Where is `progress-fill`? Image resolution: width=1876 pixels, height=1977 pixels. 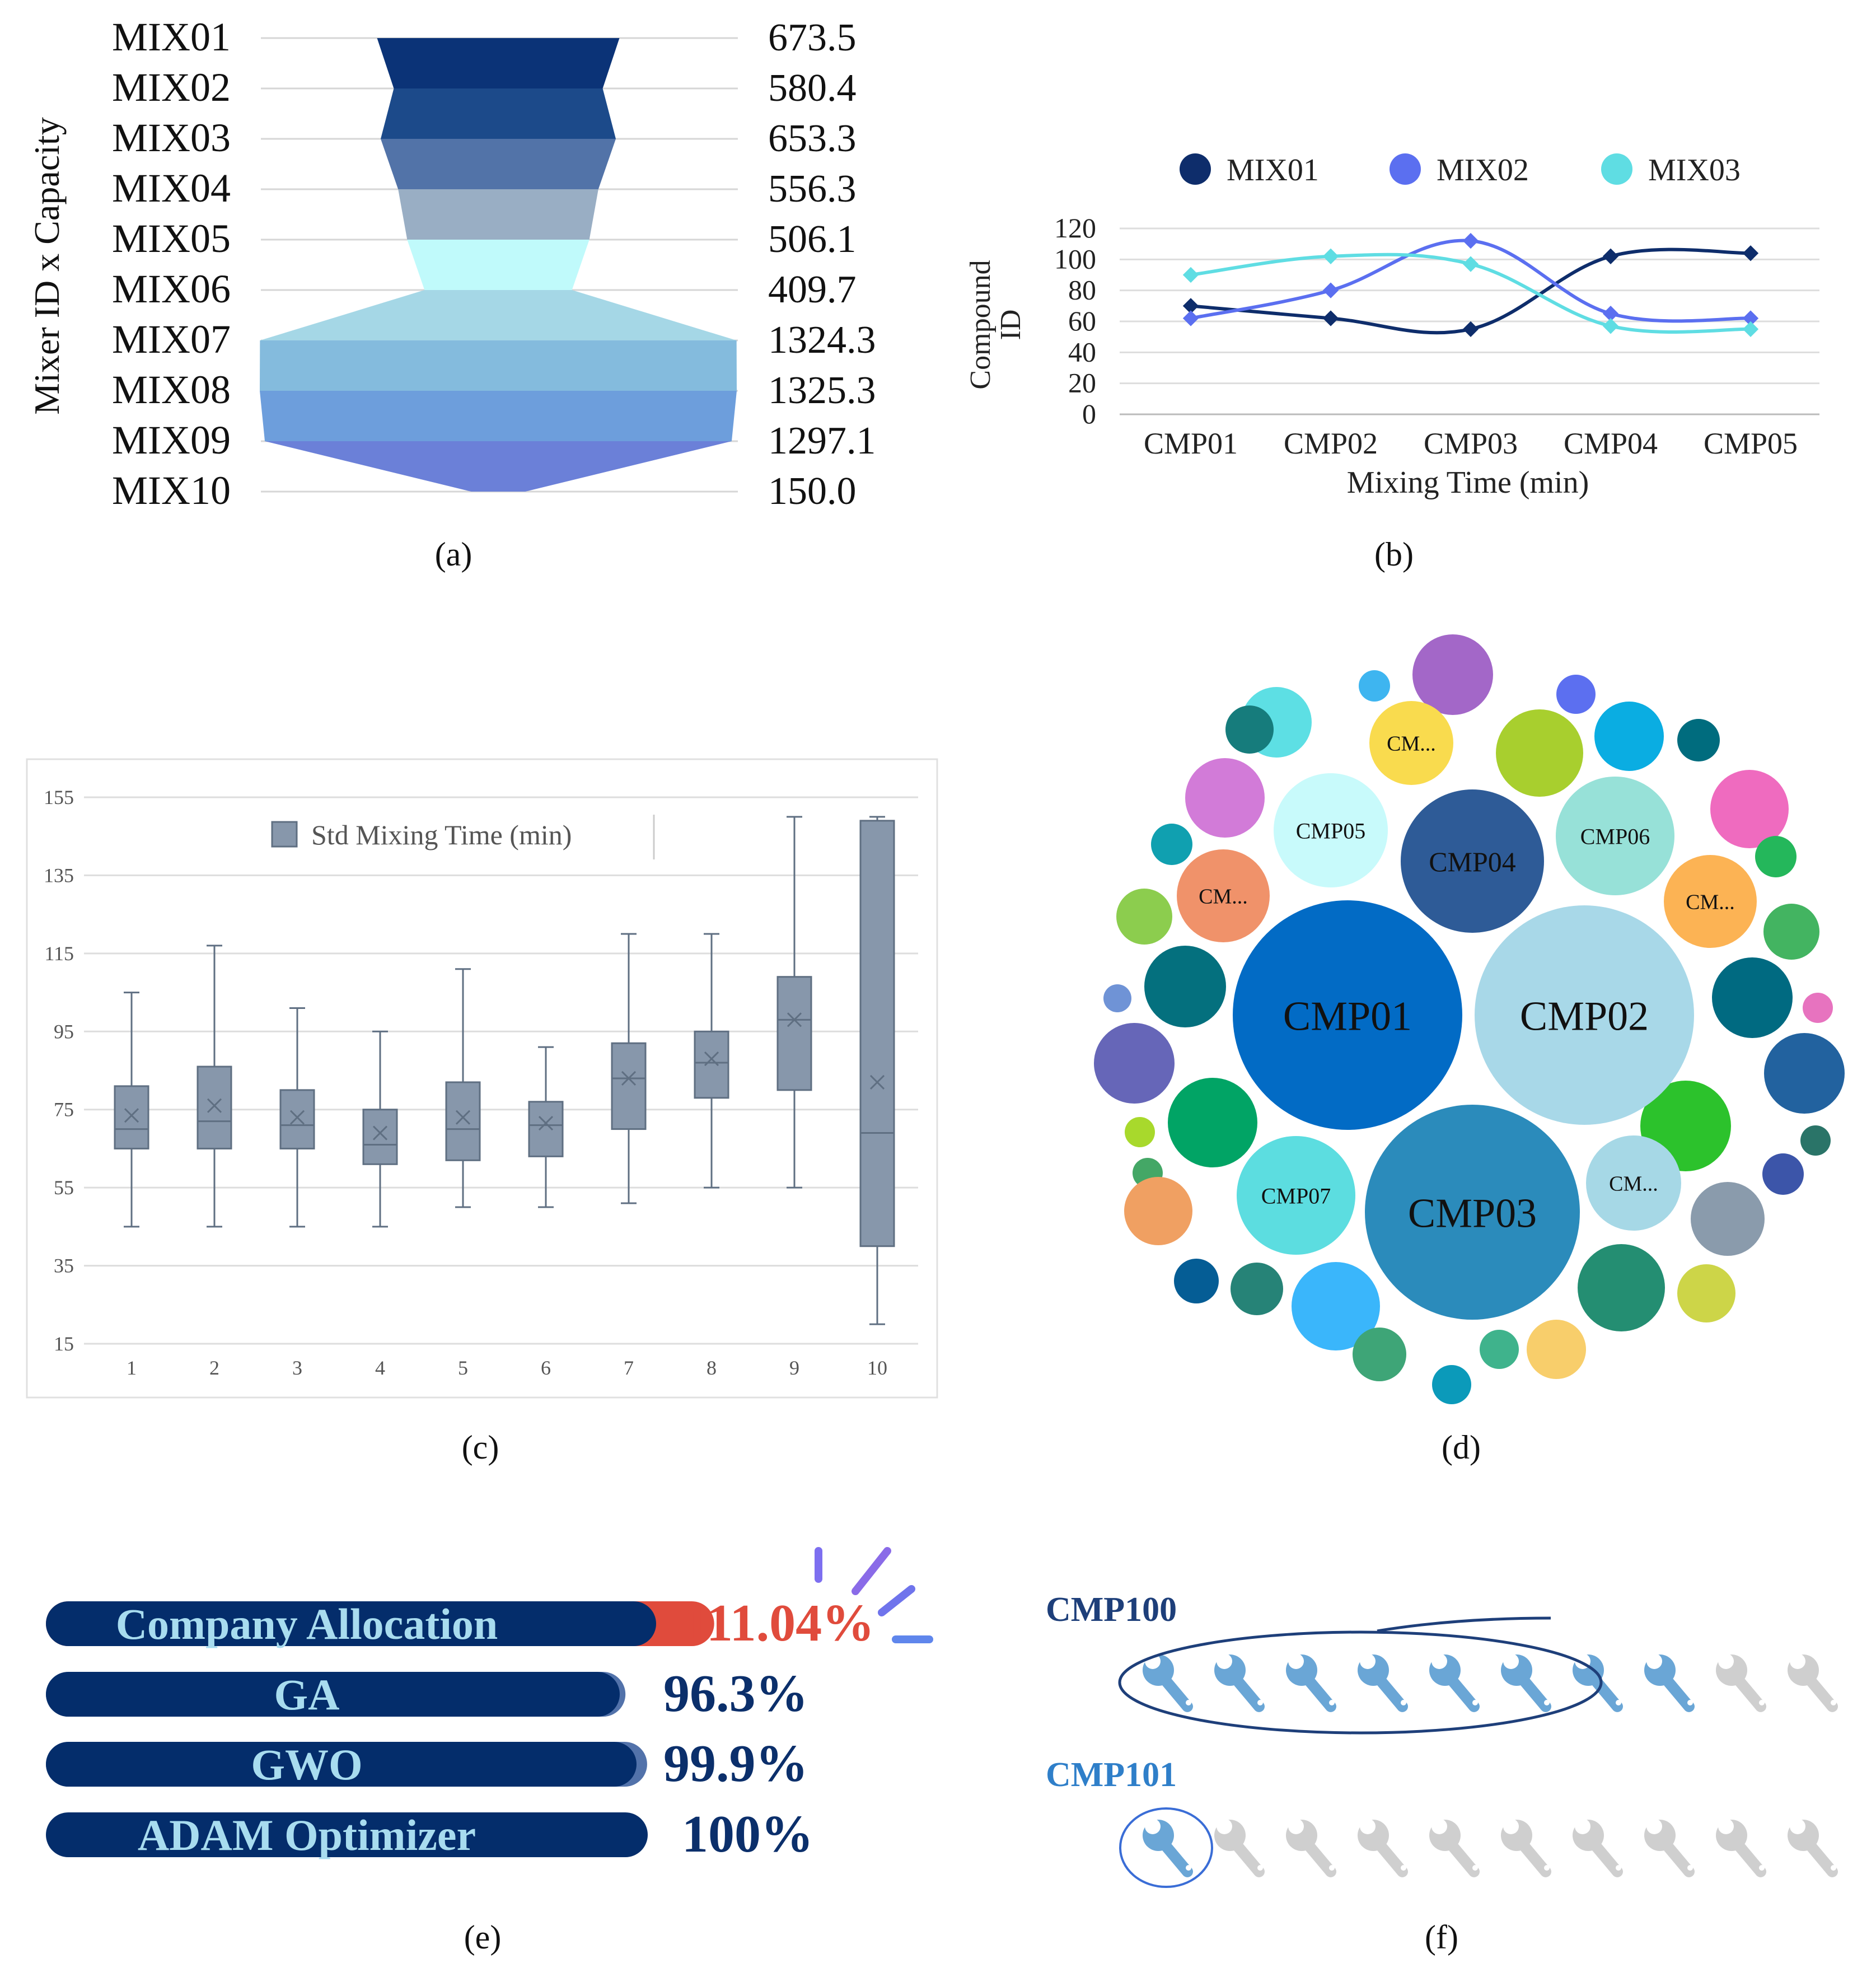
progress-fill is located at coordinates (347, 1835).